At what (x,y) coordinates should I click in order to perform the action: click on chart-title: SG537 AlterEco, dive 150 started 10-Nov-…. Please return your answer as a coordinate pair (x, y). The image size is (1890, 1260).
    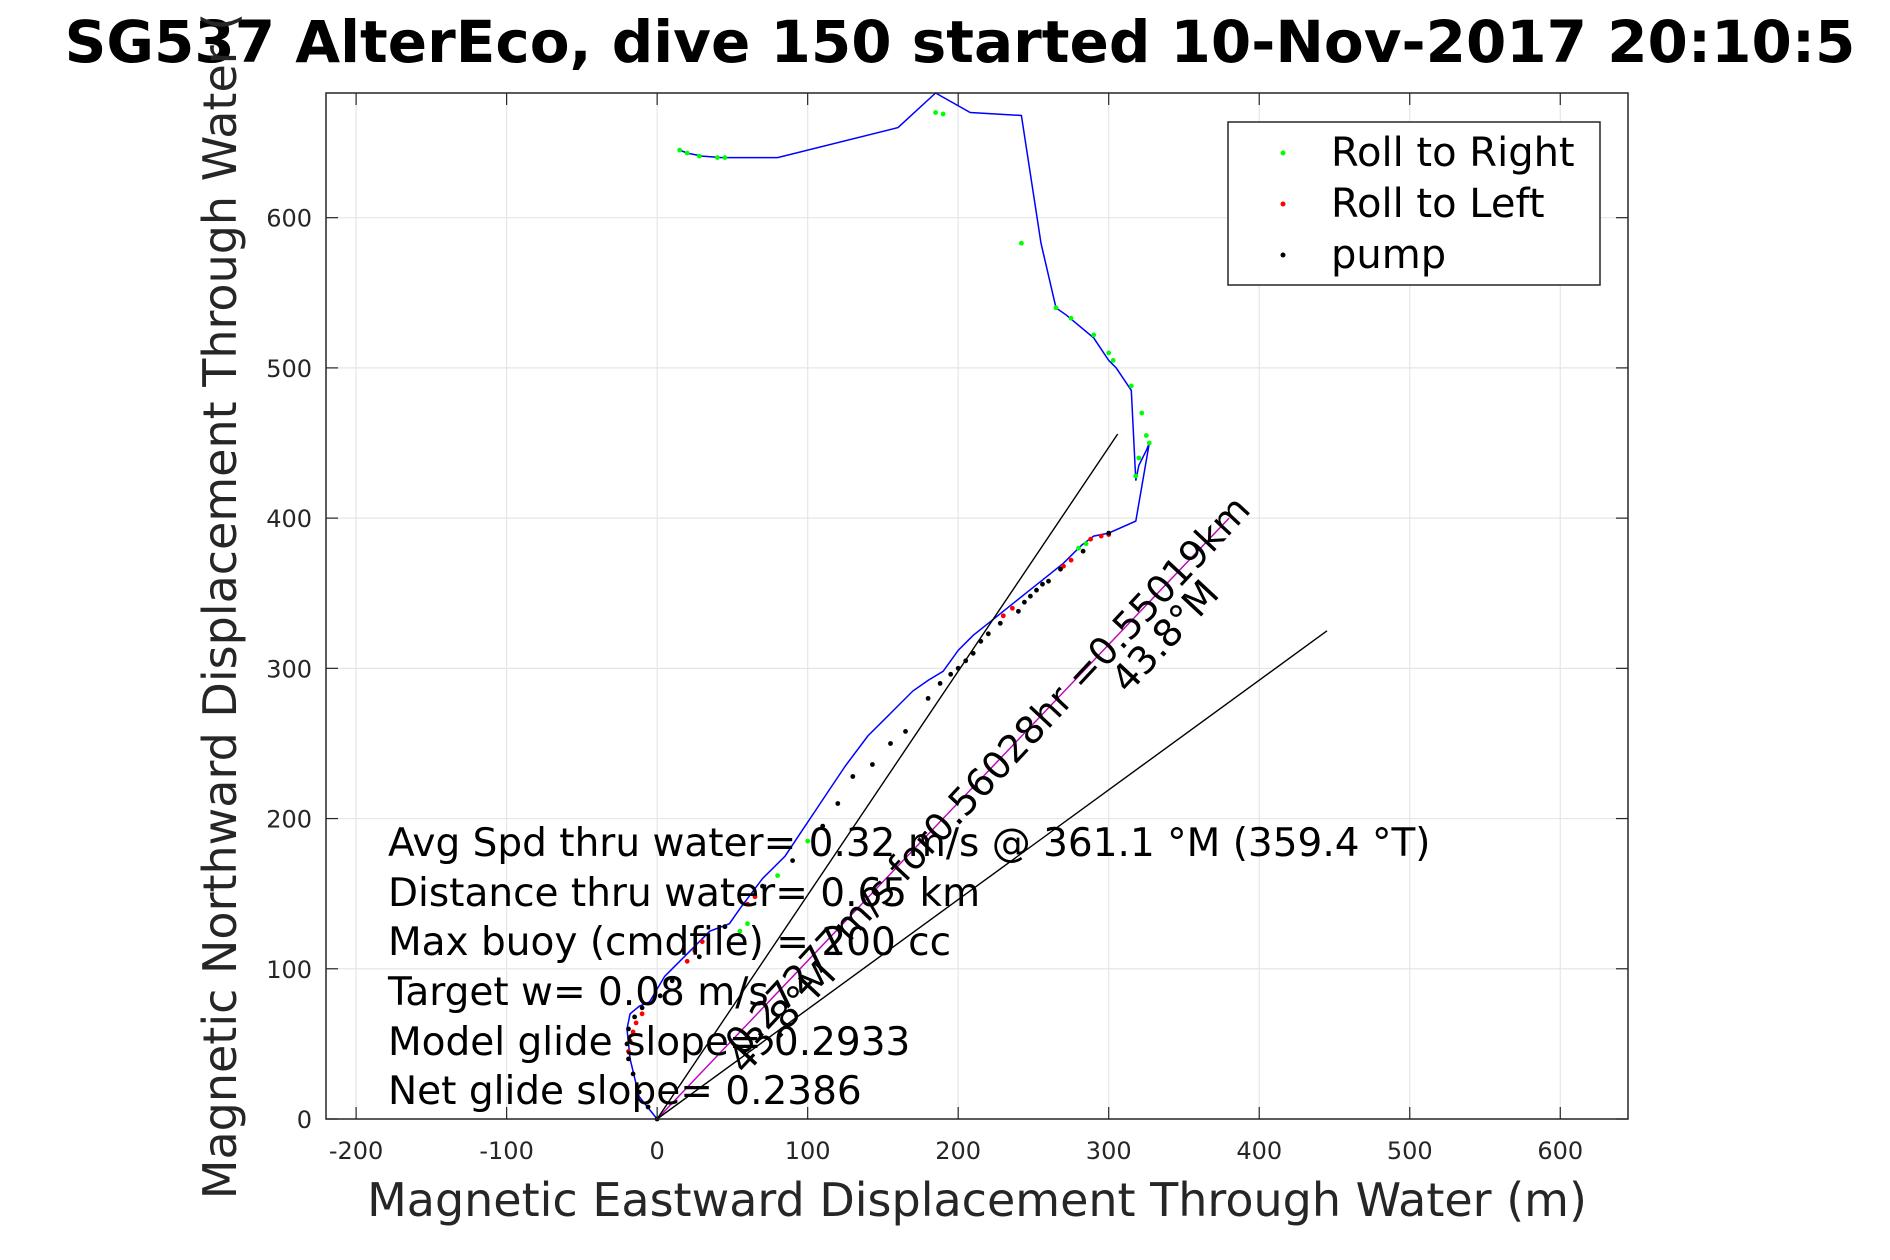
    Looking at the image, I should click on (960, 42).